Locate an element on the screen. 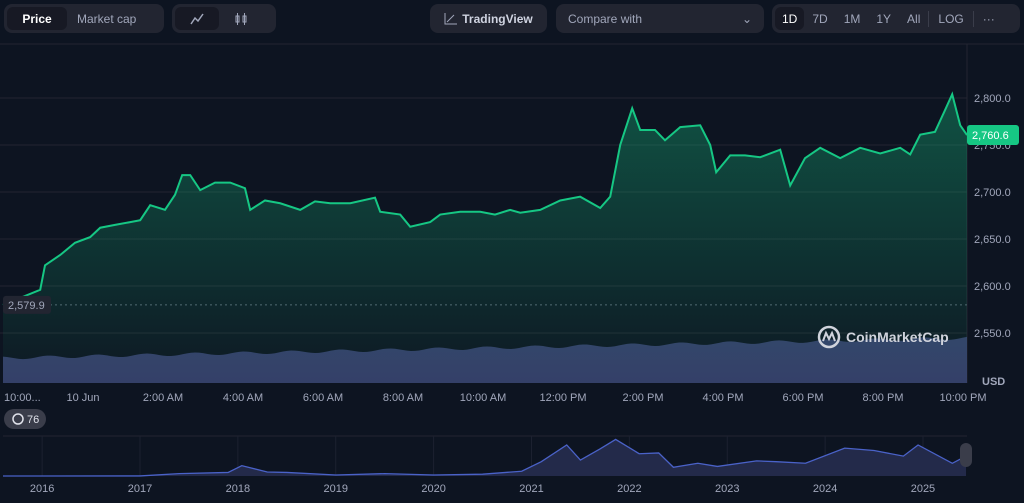 The width and height of the screenshot is (1024, 503). navigator-line is located at coordinates (485, 457).